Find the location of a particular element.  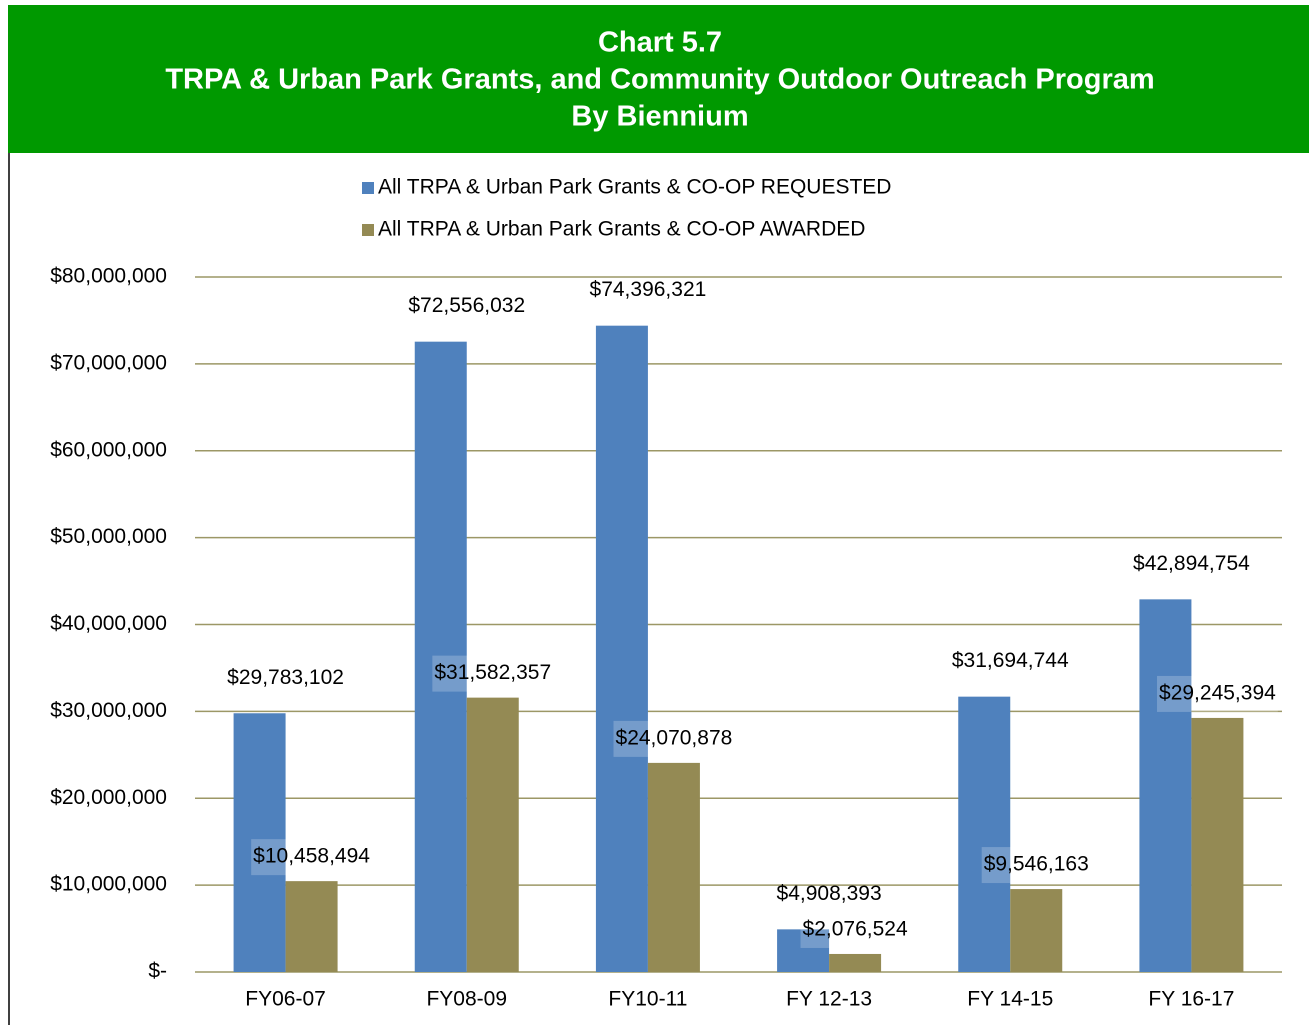

y-tick-label: $70,000,000 is located at coordinates (108, 362).